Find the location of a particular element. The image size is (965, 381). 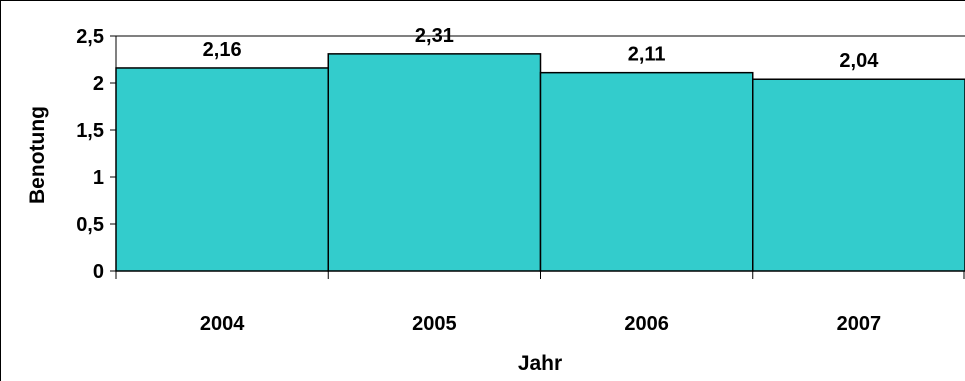

x-axis-title: Jahr is located at coordinates (540, 363).